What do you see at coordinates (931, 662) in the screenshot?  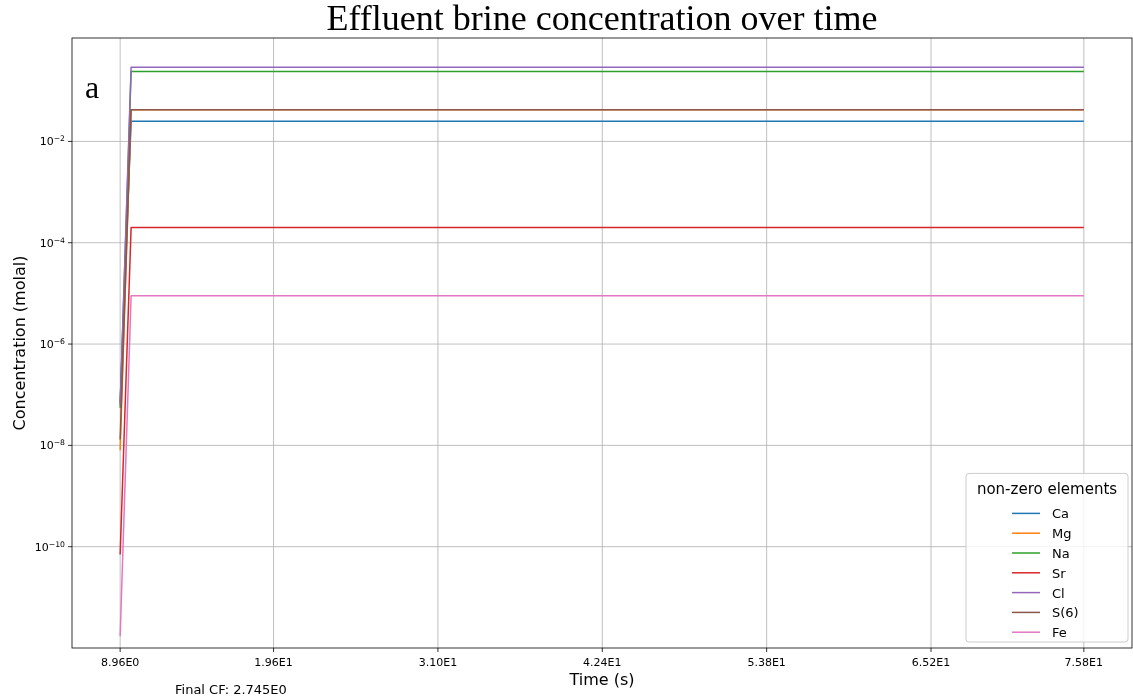 I see `x-tick-label: 6.52E1` at bounding box center [931, 662].